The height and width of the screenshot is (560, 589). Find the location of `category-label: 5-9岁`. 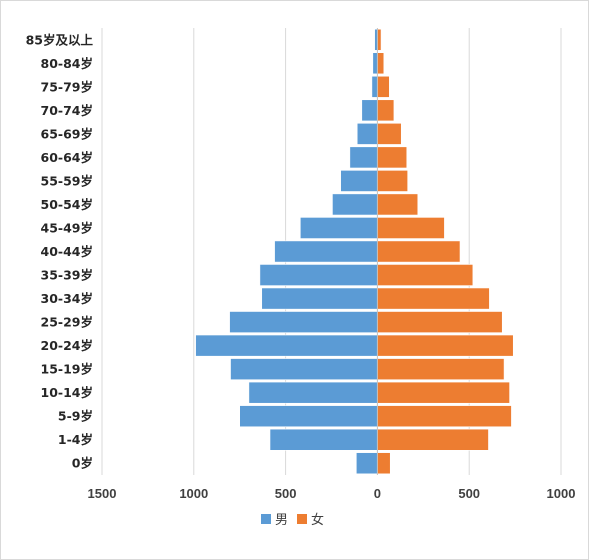

category-label: 5-9岁 is located at coordinates (75, 416).